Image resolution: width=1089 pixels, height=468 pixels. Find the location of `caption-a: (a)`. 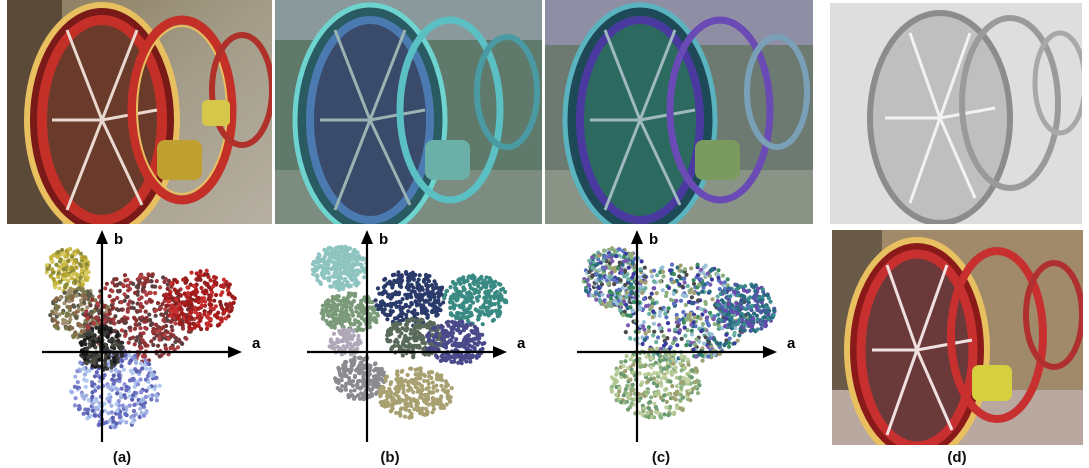

caption-a: (a) is located at coordinates (122, 457).